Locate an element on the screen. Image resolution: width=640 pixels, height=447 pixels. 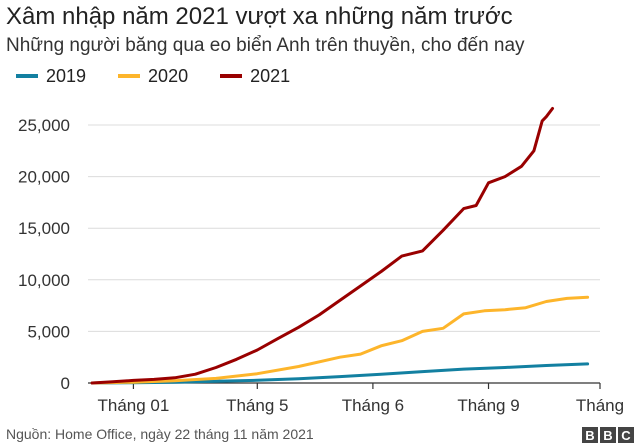
legend-item-2019: 2019 is located at coordinates (51, 76).